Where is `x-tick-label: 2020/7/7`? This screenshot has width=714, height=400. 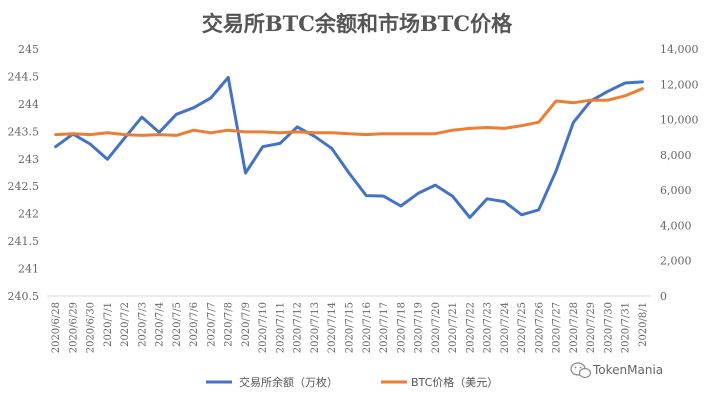 x-tick-label: 2020/7/7 is located at coordinates (211, 324).